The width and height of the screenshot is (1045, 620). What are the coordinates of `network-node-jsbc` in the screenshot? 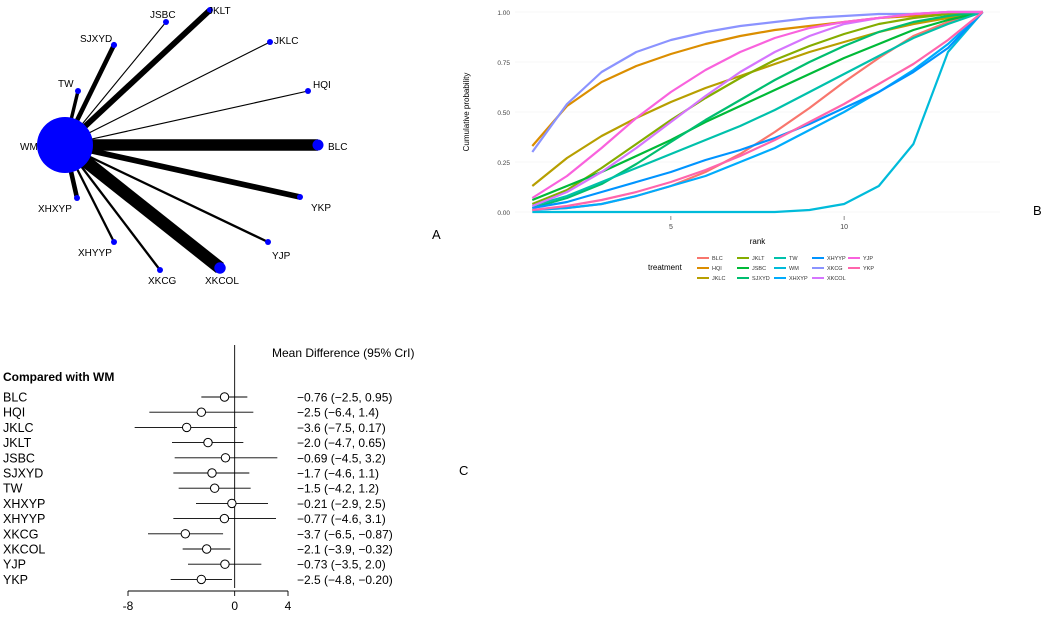 It's located at (166, 22).